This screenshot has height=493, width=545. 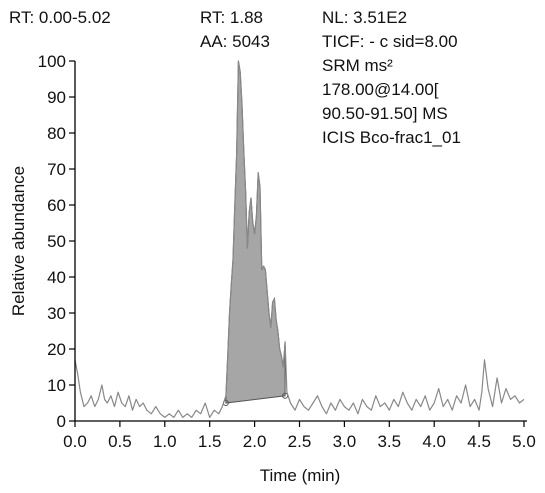 I want to click on x-tick-label: 5.0, so click(x=524, y=441).